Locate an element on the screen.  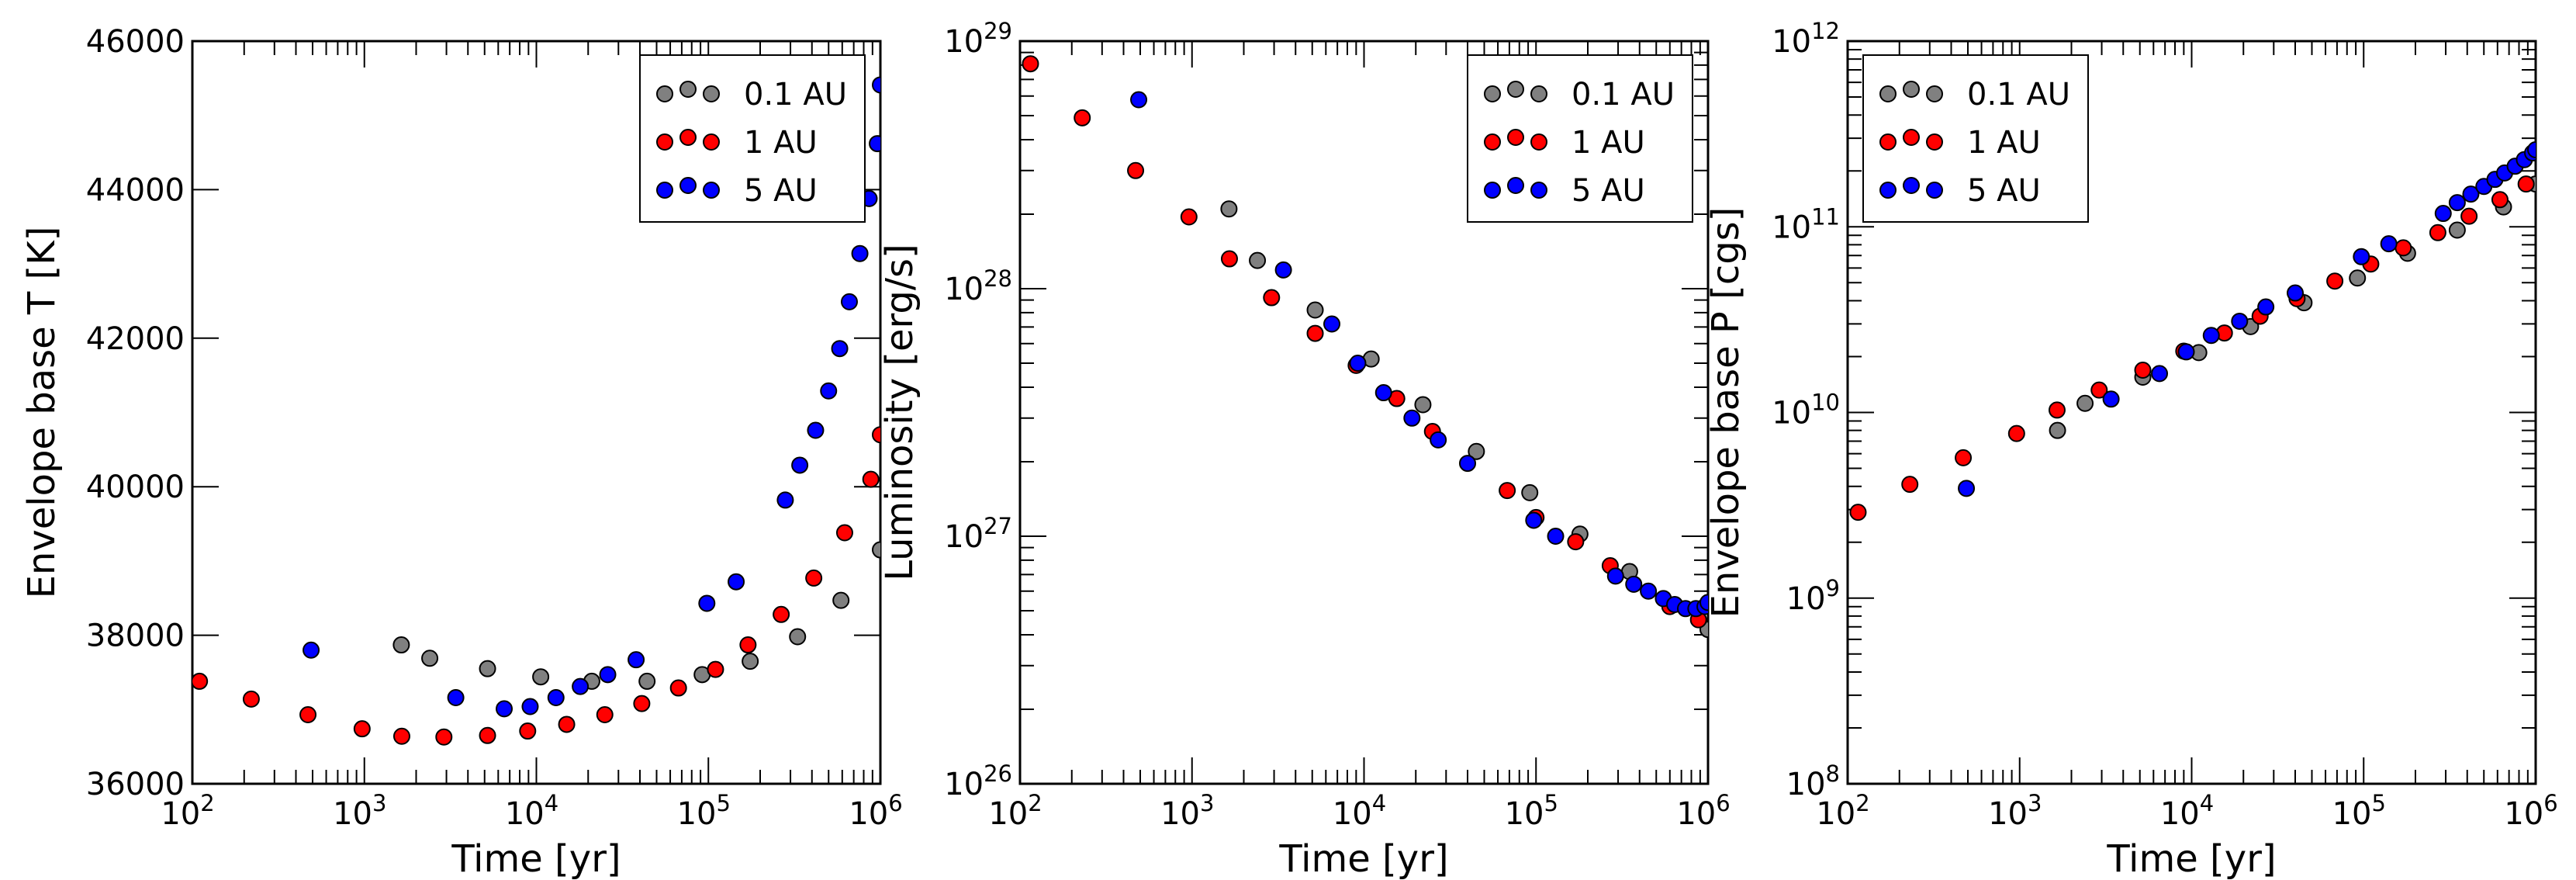
y-tick-label: 108 is located at coordinates (1813, 781).